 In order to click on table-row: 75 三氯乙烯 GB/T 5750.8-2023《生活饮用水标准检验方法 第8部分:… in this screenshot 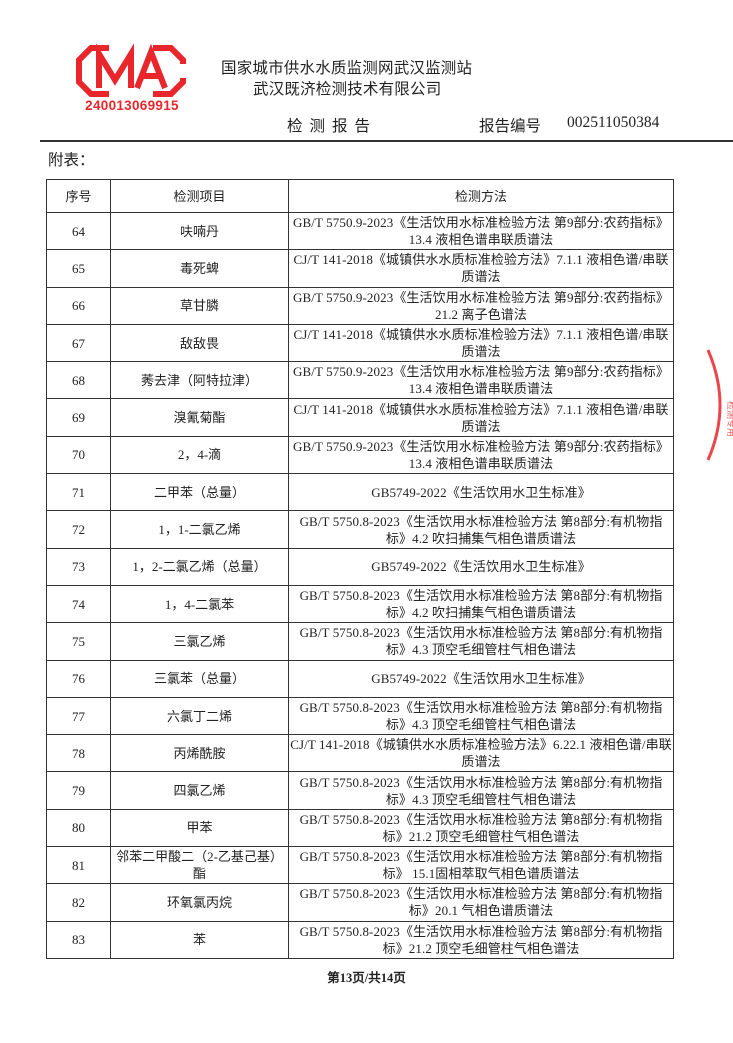, I will do `click(360, 641)`.